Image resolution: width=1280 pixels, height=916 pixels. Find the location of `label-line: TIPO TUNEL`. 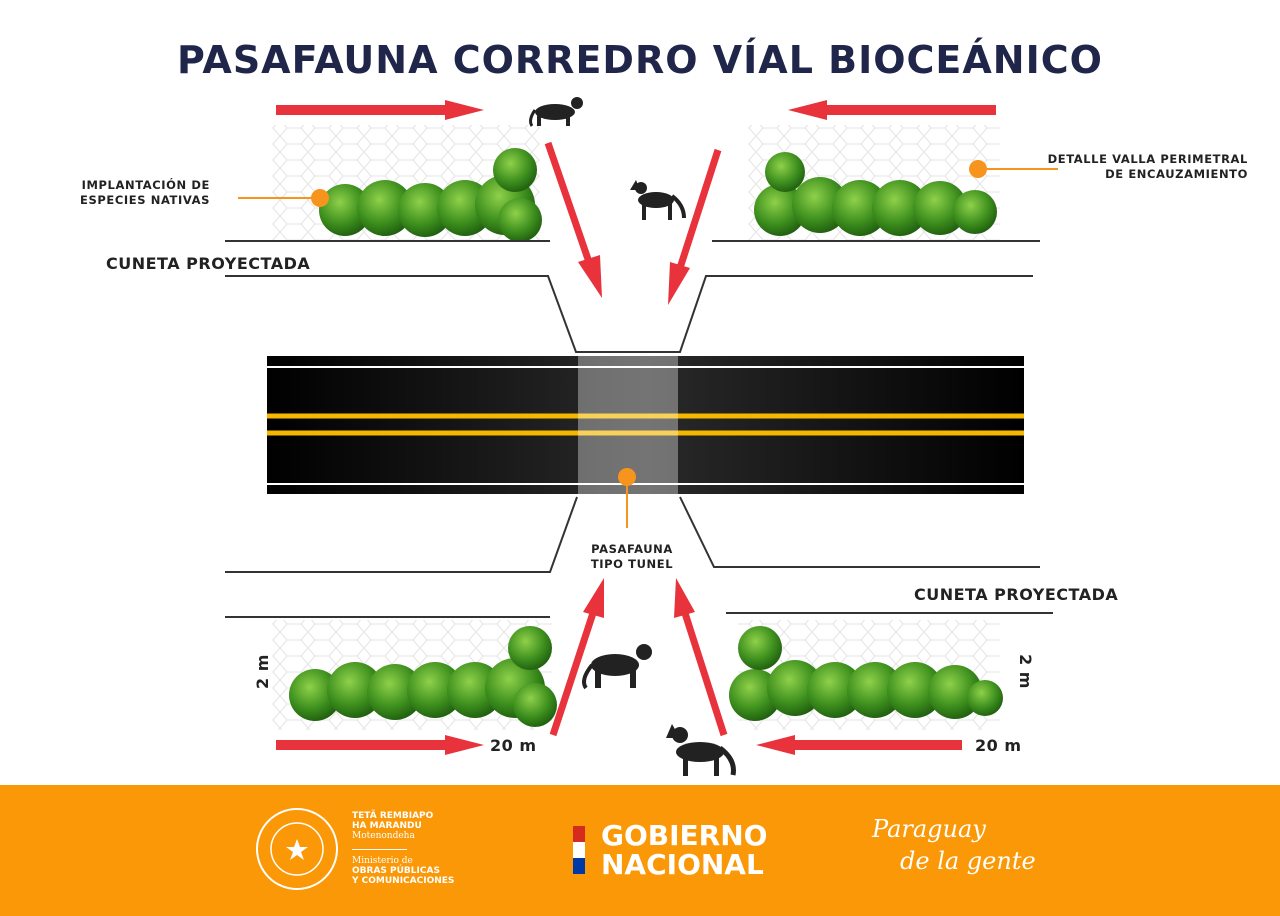

label-line: TIPO TUNEL is located at coordinates (632, 564).